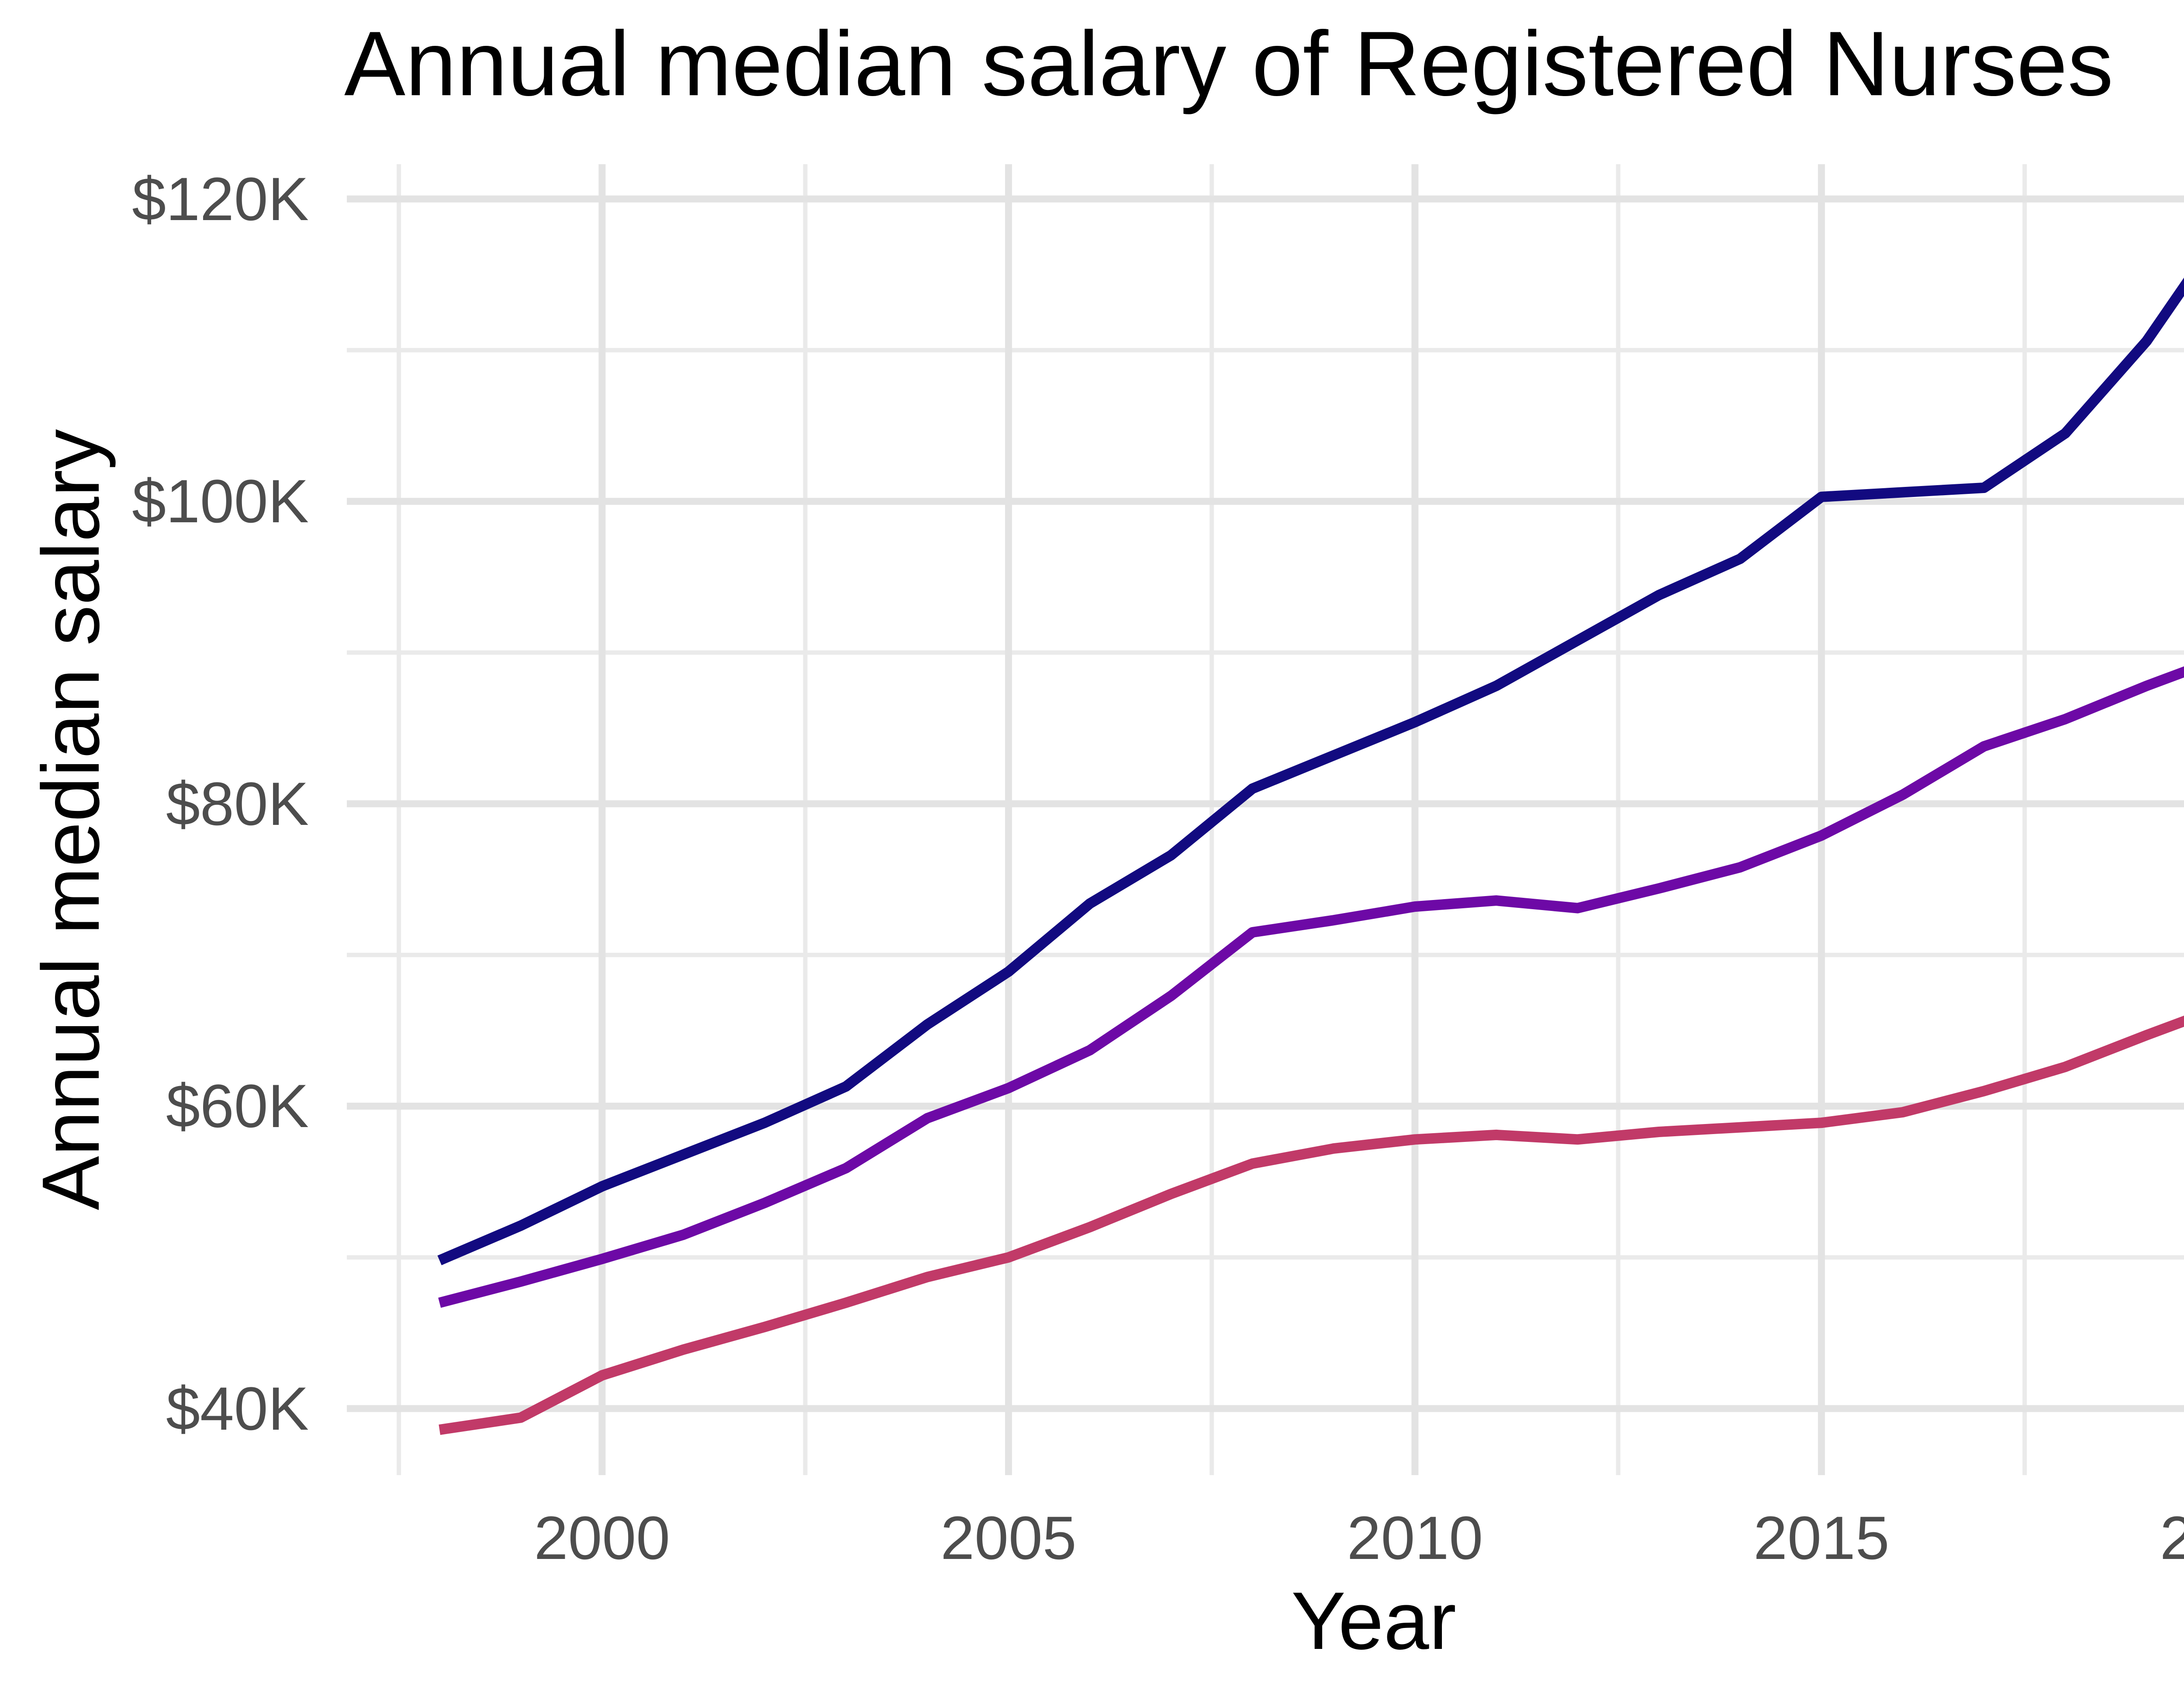 The width and height of the screenshot is (2184, 1700). Describe the element at coordinates (237, 1409) in the screenshot. I see `y-tick-label: $40K` at that location.